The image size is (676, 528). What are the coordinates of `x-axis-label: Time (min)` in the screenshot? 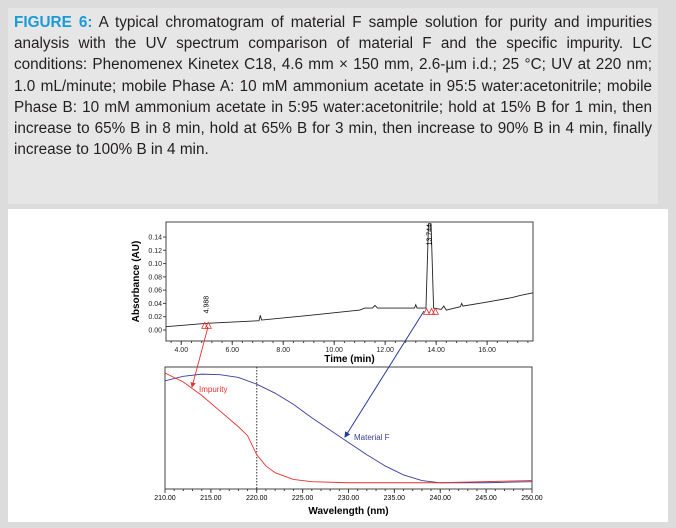 It's located at (349, 359).